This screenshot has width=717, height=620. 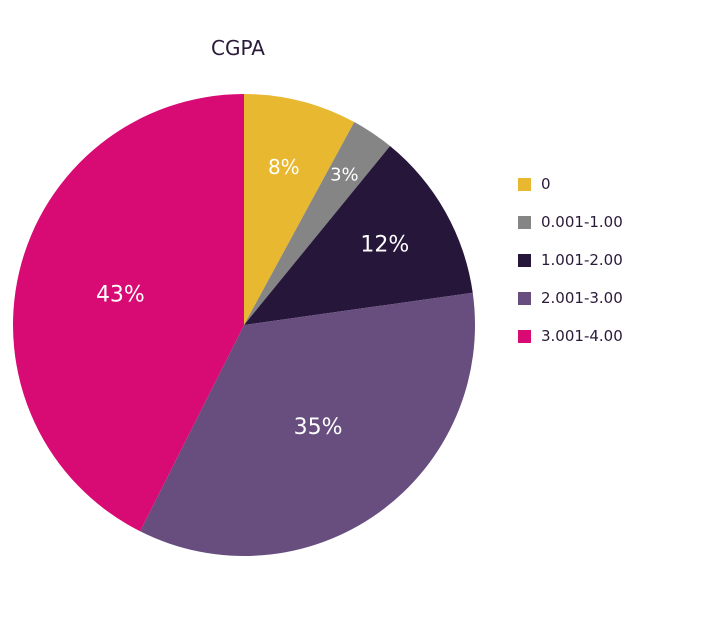 I want to click on slice-value-label: 43%, so click(x=120, y=295).